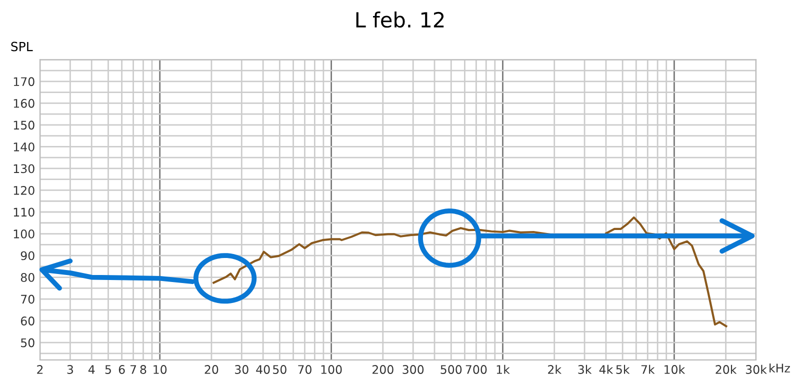 The width and height of the screenshot is (800, 385). I want to click on y-tick-label: 70, so click(27, 299).